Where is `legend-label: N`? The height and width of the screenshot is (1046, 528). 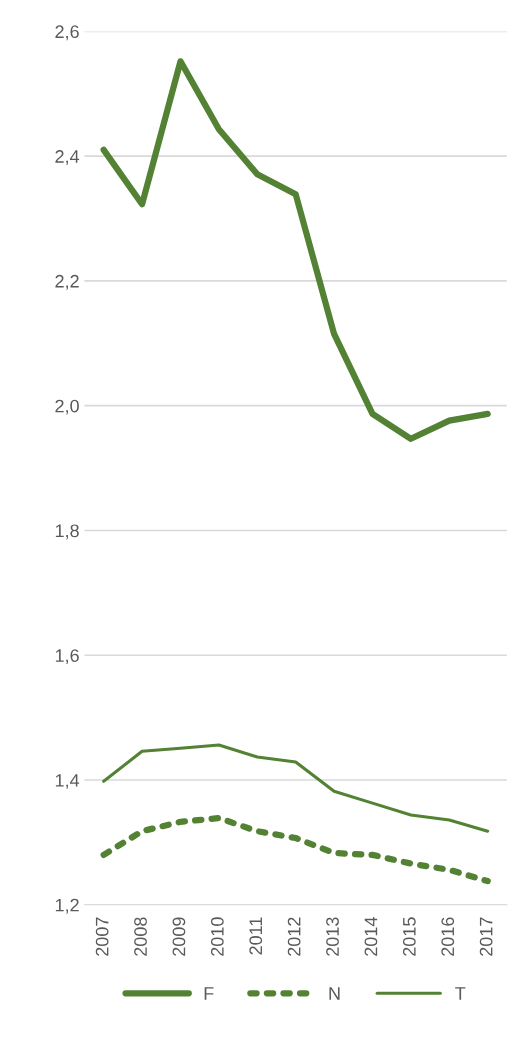
legend-label: N is located at coordinates (334, 993).